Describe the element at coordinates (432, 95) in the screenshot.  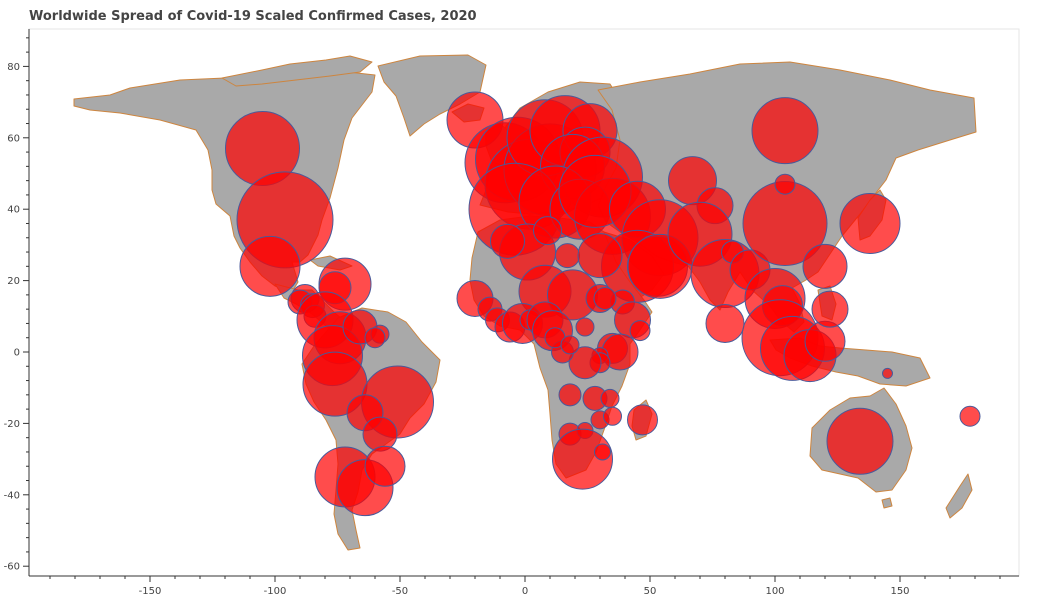
I see `land-greenland` at that location.